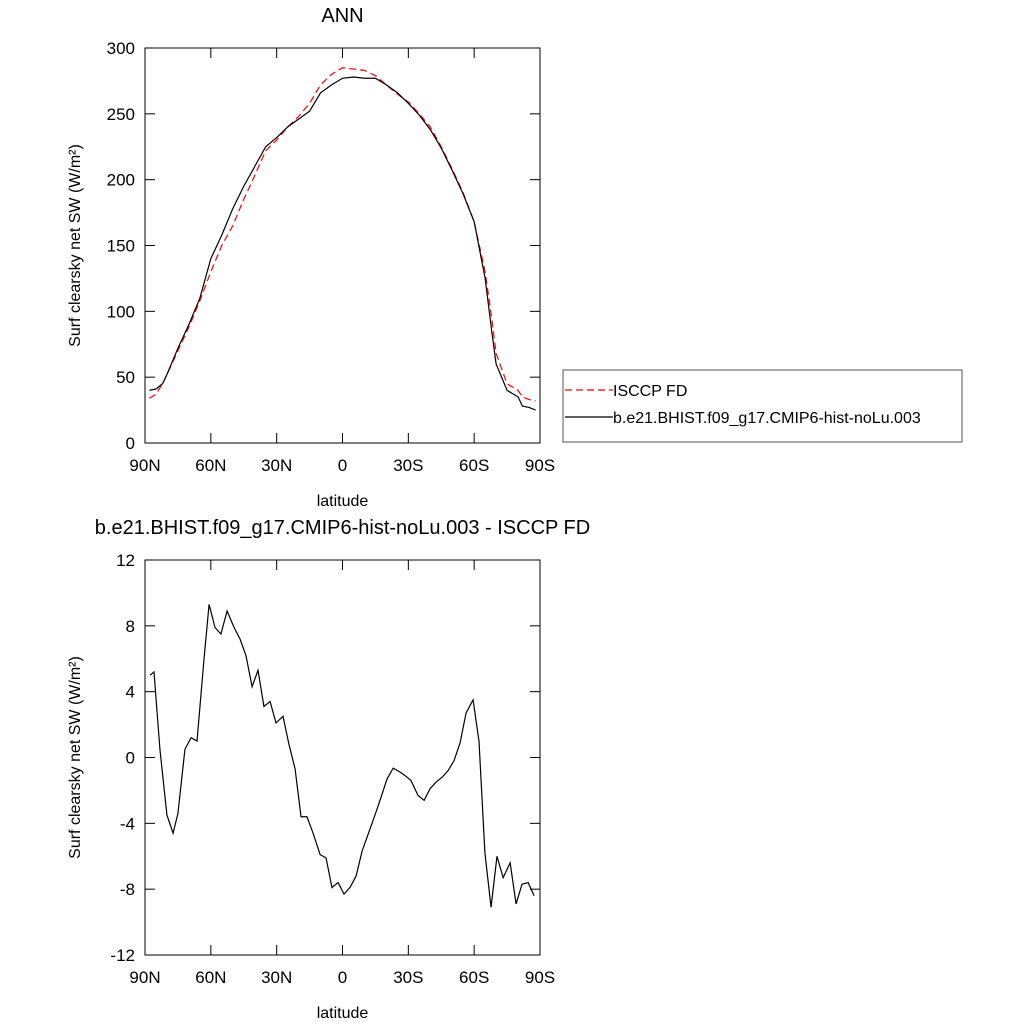 The height and width of the screenshot is (1024, 1024). I want to click on chart-title: ANN, so click(342, 16).